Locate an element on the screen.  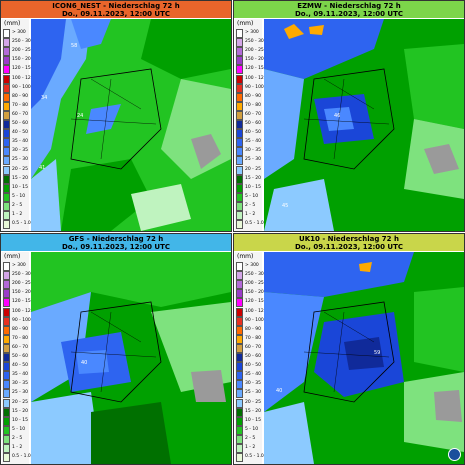
panel-title: GFS - Niederschlag 72 h is located at coordinates (116, 239).